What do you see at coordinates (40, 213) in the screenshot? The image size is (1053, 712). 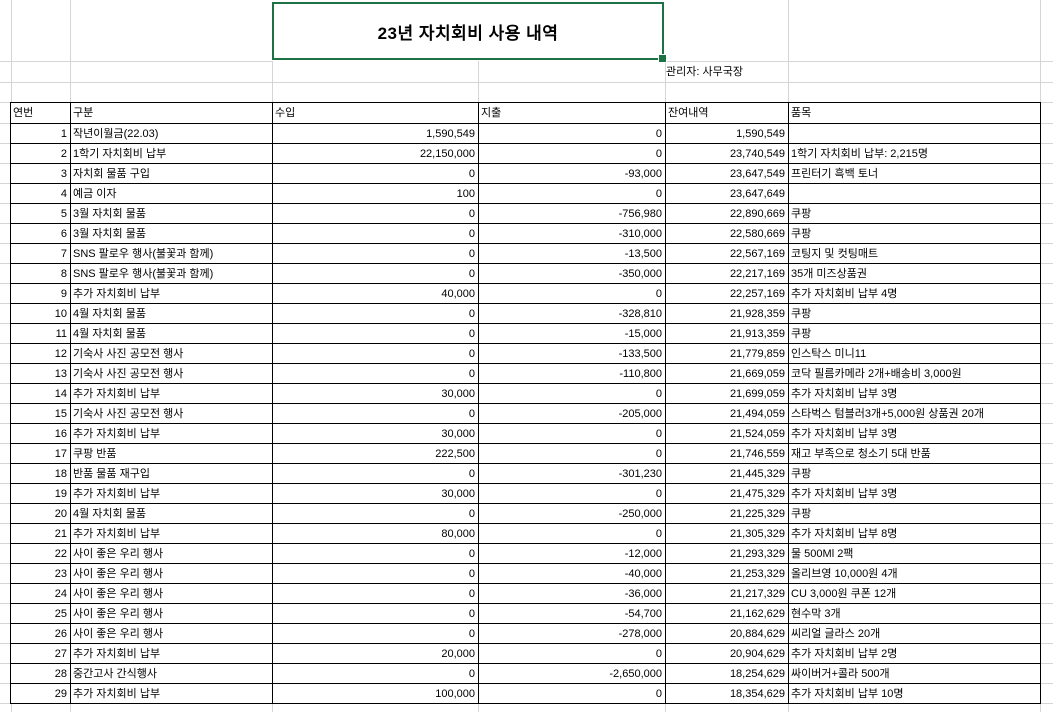 I see `cell-no: 5` at bounding box center [40, 213].